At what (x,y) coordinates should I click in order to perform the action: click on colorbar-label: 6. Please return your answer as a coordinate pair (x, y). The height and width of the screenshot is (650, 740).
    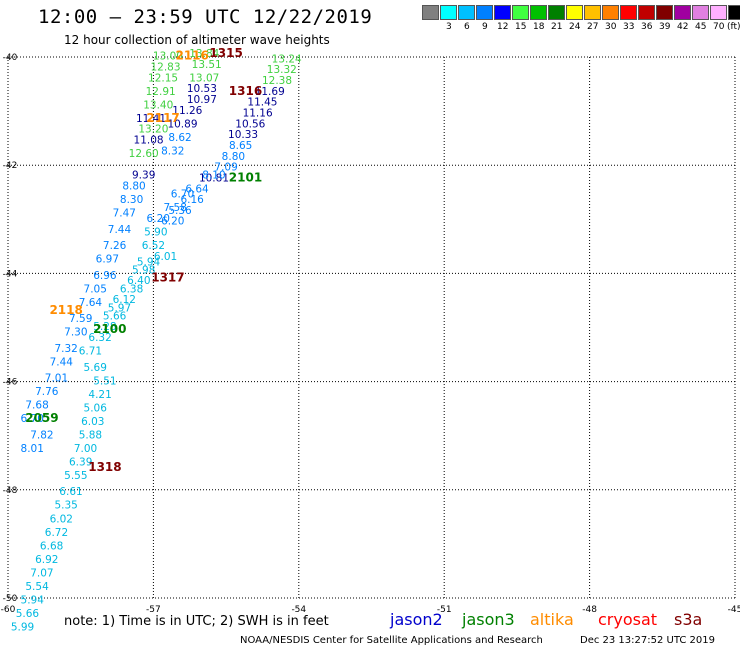
    Looking at the image, I should click on (467, 27).